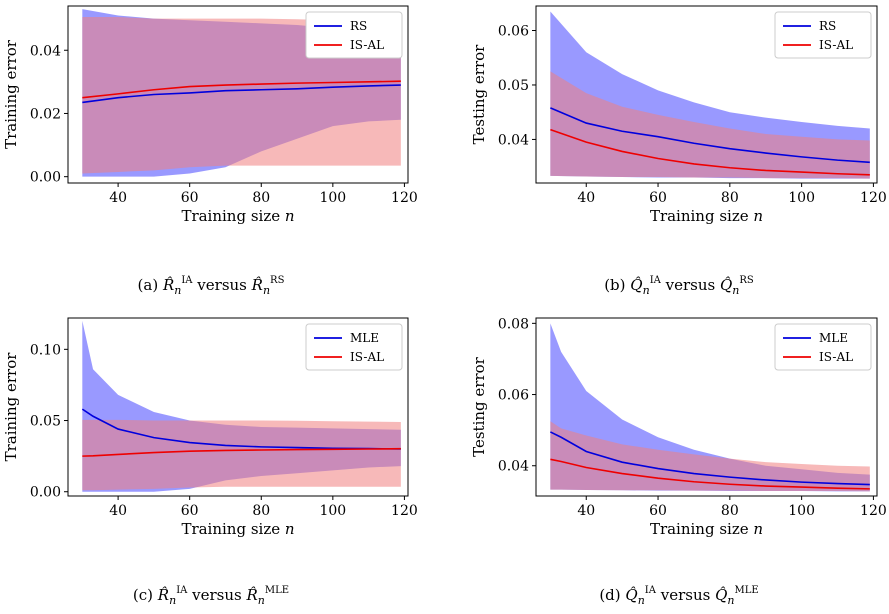  What do you see at coordinates (513, 324) in the screenshot?
I see `y-tick-label: 0.08` at bounding box center [513, 324].